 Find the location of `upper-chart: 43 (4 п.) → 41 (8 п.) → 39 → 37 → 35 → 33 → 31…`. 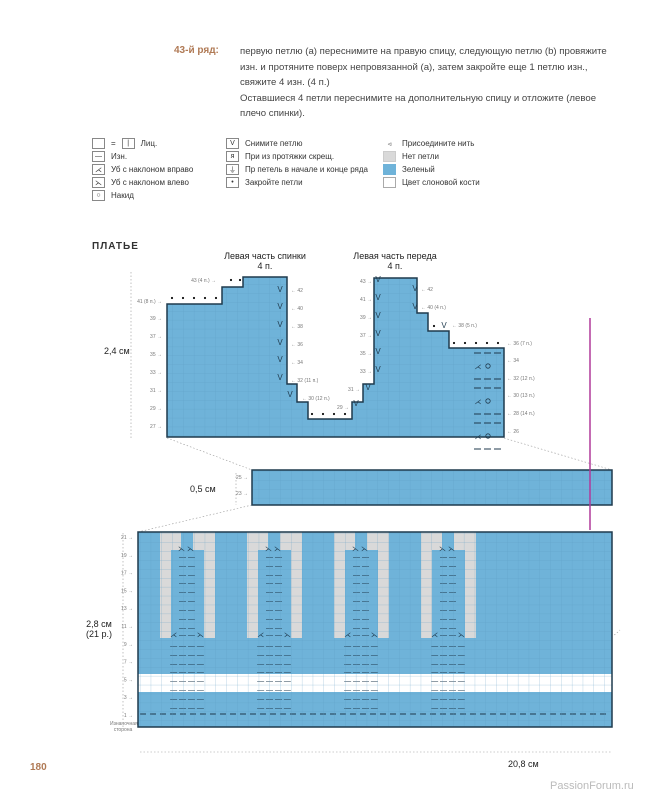

upper-chart: 43 (4 п.) → 41 (8 п.) → 39 → 37 → 35 → 33 → 31… is located at coordinates (336, 362).